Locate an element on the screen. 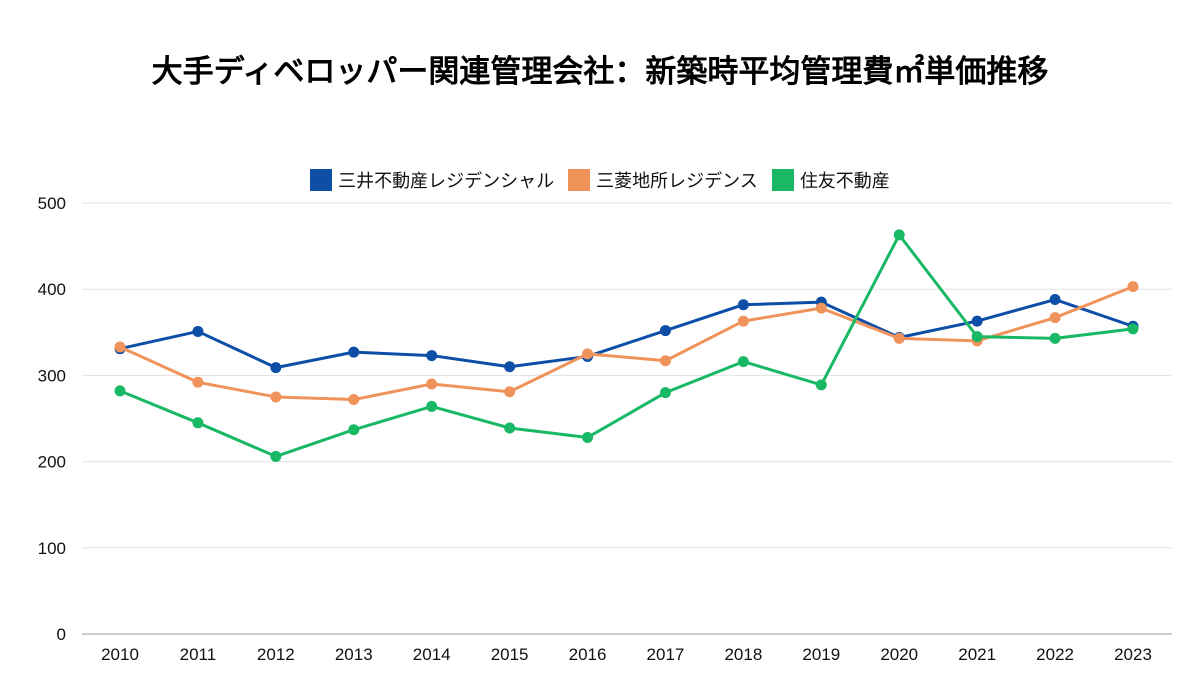 Image resolution: width=1200 pixels, height=675 pixels. x-tick-label: 2022 is located at coordinates (1055, 654).